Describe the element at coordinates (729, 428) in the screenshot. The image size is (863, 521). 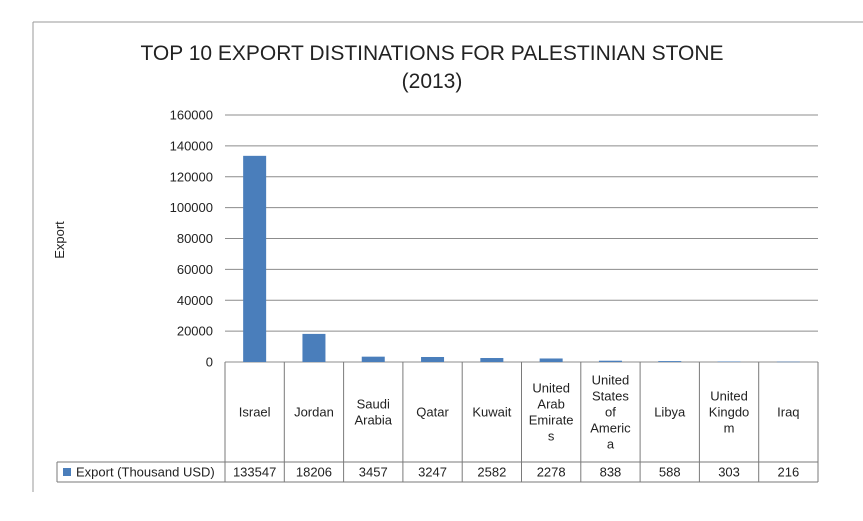
I see `category-label-line: m` at that location.